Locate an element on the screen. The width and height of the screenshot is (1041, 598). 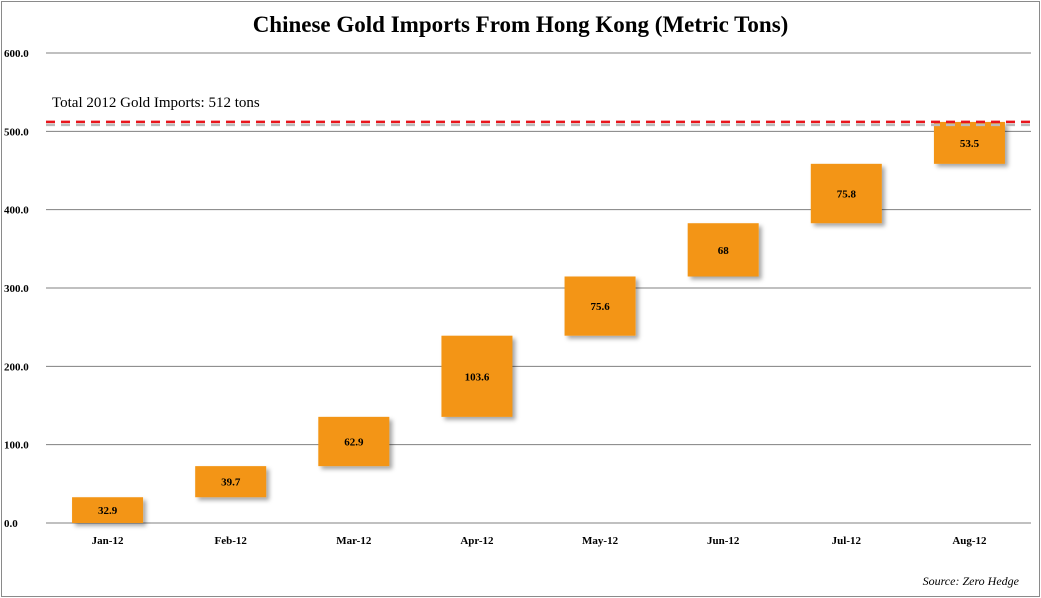
x-tick-label: Jan-12 is located at coordinates (108, 541).